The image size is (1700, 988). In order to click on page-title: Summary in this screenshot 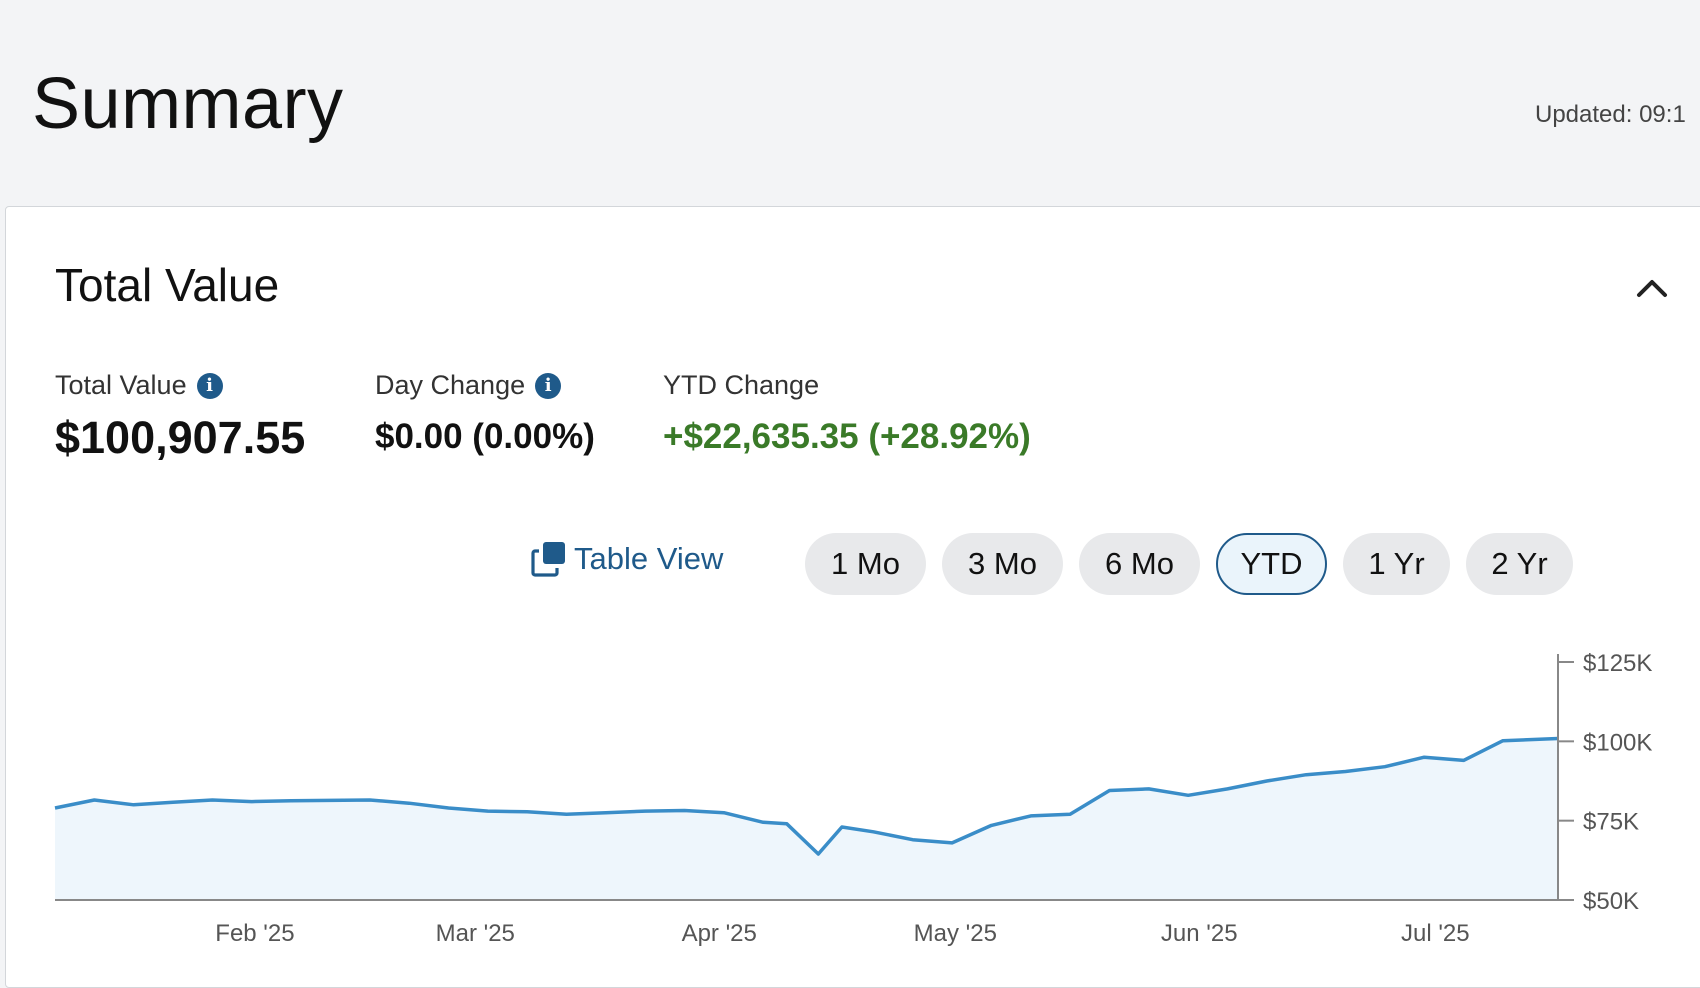, I will do `click(188, 104)`.